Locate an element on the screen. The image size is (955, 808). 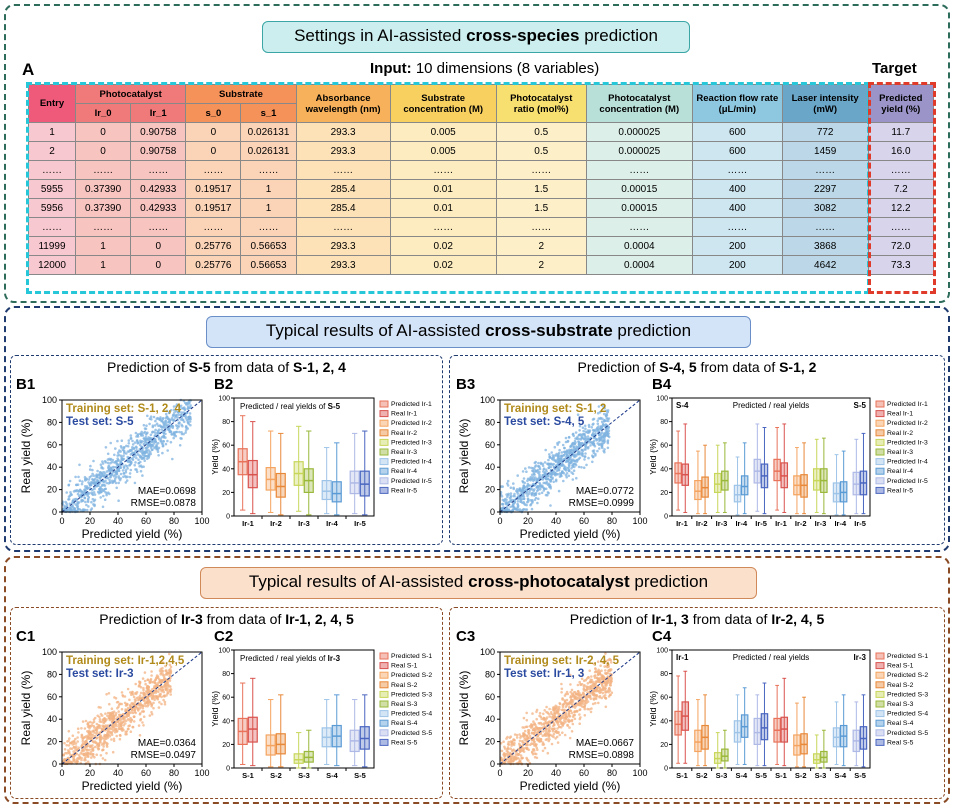
box is located at coordinates (717, 482).